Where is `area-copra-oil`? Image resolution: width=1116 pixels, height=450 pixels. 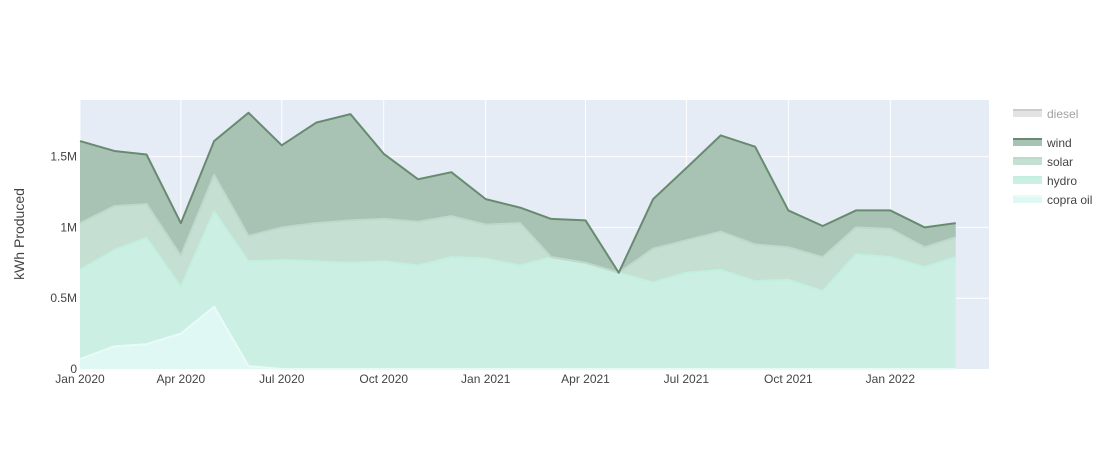 area-copra-oil is located at coordinates (518, 337).